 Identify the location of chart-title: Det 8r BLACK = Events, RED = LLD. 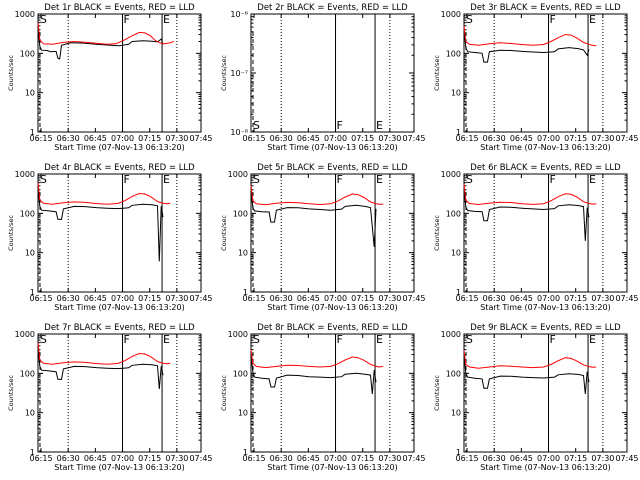
(332, 328).